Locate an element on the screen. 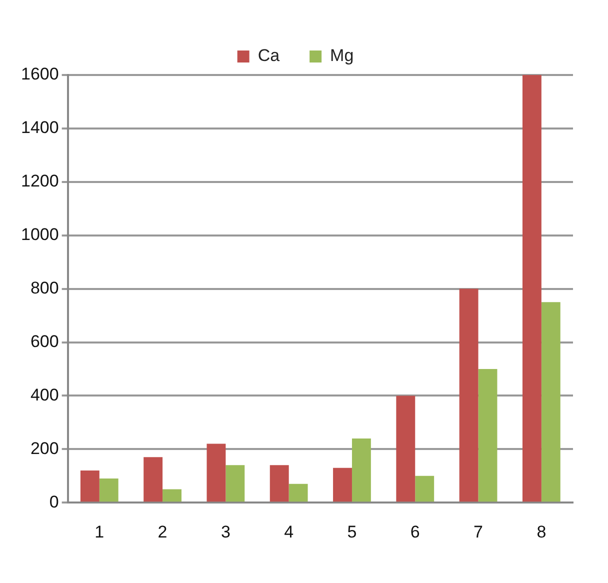  y-tick-label: 600 is located at coordinates (44, 341).